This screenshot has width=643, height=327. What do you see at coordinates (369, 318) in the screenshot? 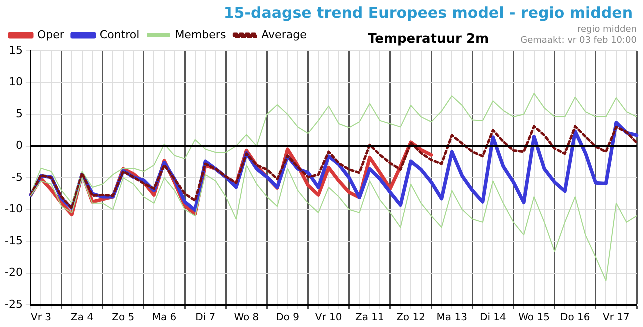
I see `x-tick-label: Za 11` at bounding box center [369, 318].